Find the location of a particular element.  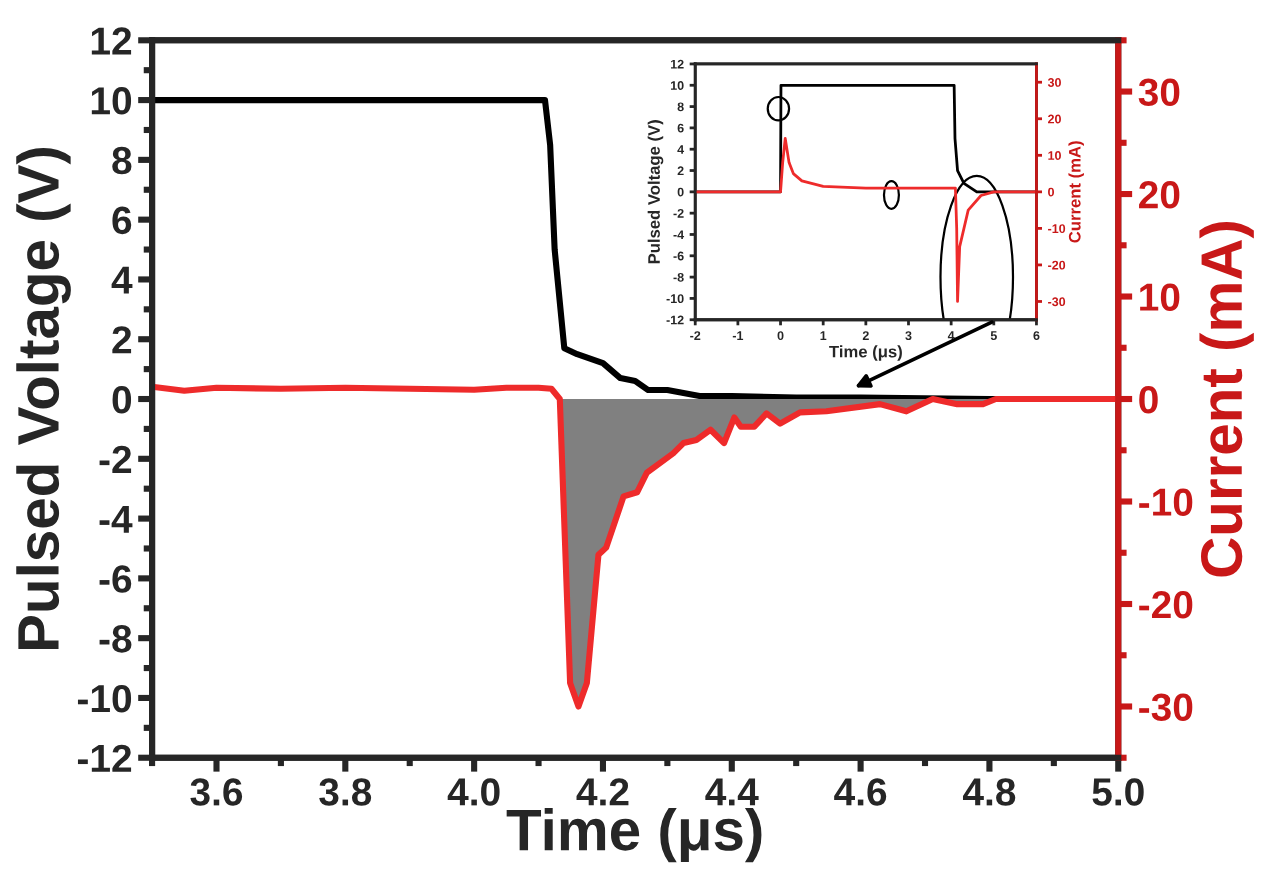

y2-tick-label: -10 is located at coordinates (1166, 502).